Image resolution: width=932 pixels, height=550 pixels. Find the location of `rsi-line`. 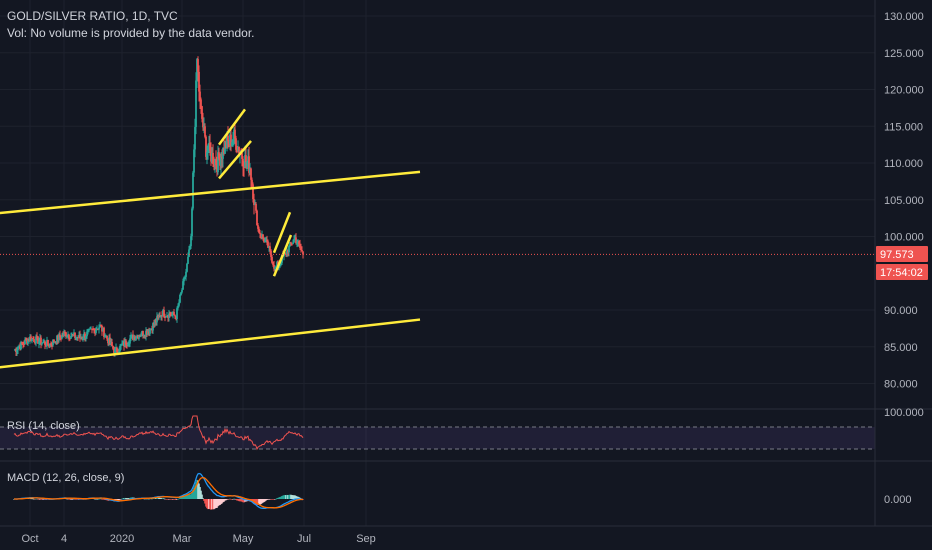

rsi-line is located at coordinates (158, 433).